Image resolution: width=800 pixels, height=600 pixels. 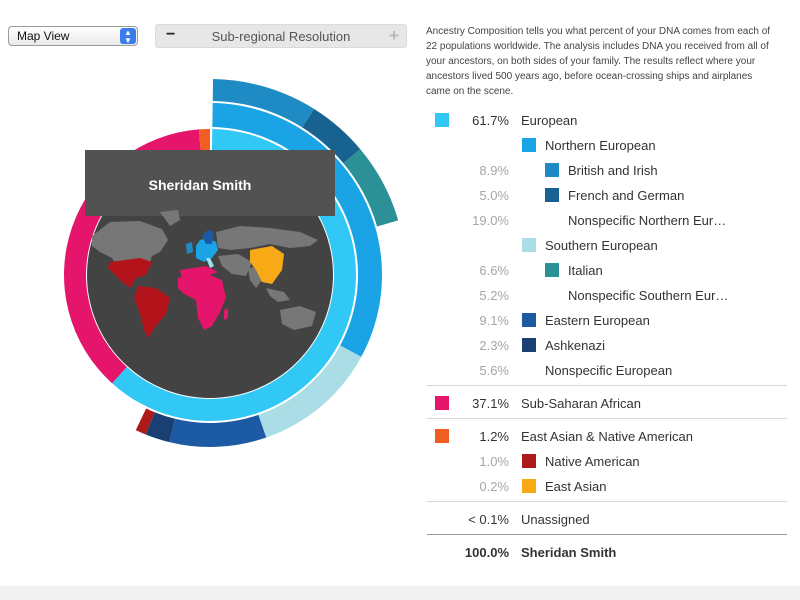 I want to click on map-scandinavia, so click(x=208, y=237).